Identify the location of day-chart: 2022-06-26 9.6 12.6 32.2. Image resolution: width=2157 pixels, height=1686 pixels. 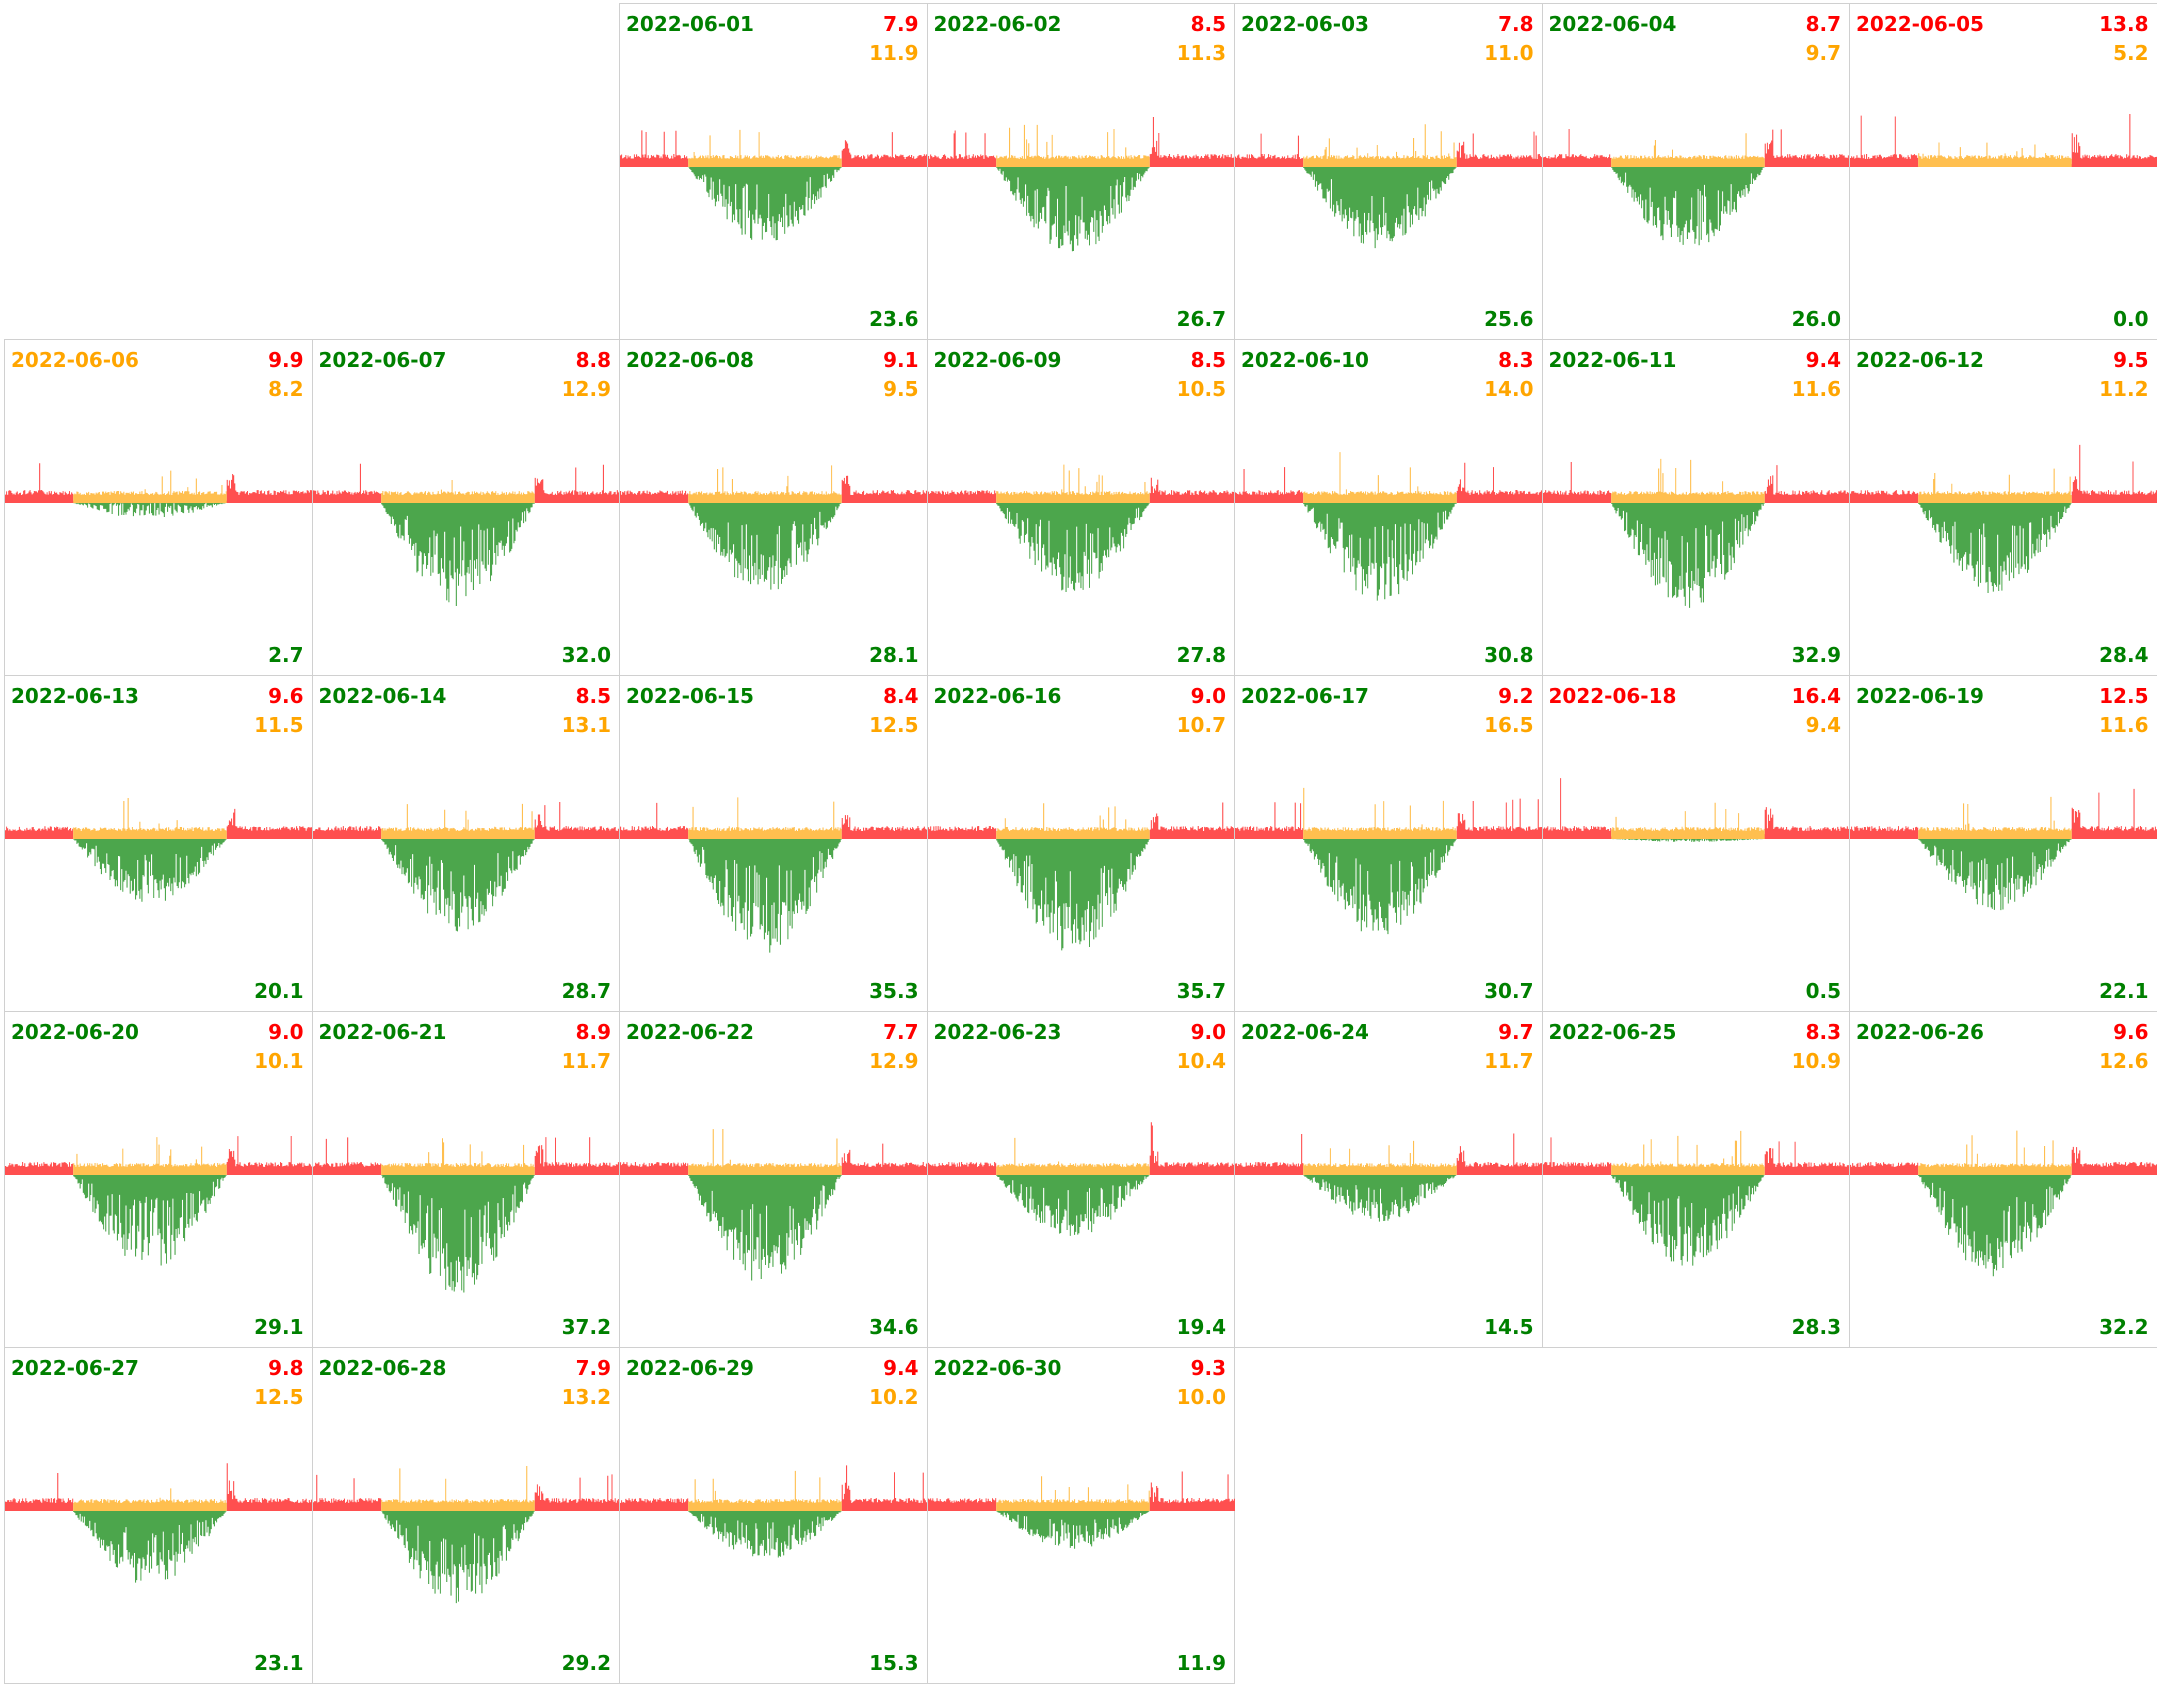
(2003, 1179).